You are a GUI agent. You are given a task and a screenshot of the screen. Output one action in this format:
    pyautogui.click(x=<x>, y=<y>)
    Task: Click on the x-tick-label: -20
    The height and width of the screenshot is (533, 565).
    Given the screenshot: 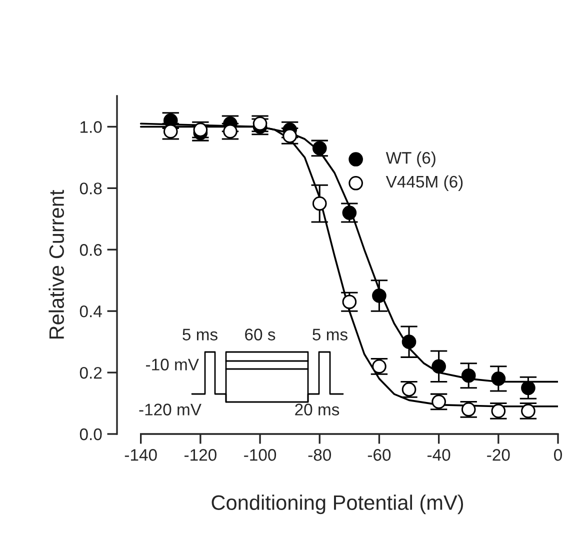 What is the action you would take?
    pyautogui.click(x=498, y=455)
    